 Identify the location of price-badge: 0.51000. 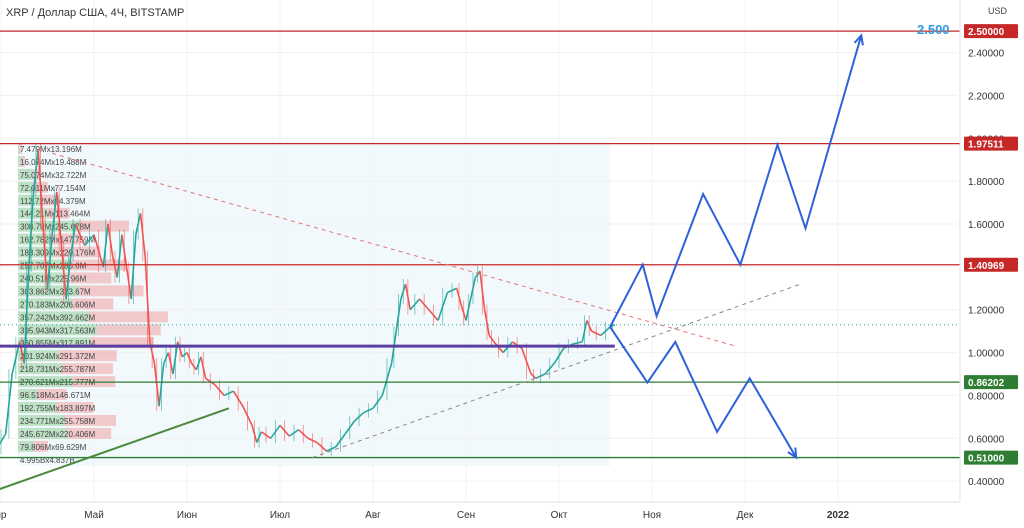
(991, 457).